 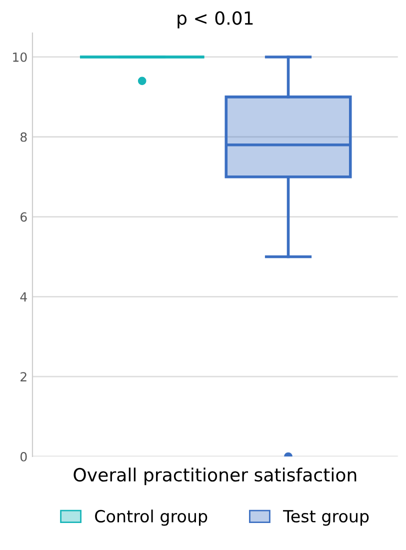 What do you see at coordinates (215, 477) in the screenshot?
I see `x-tick-label: Overall practitioner satisfaction` at bounding box center [215, 477].